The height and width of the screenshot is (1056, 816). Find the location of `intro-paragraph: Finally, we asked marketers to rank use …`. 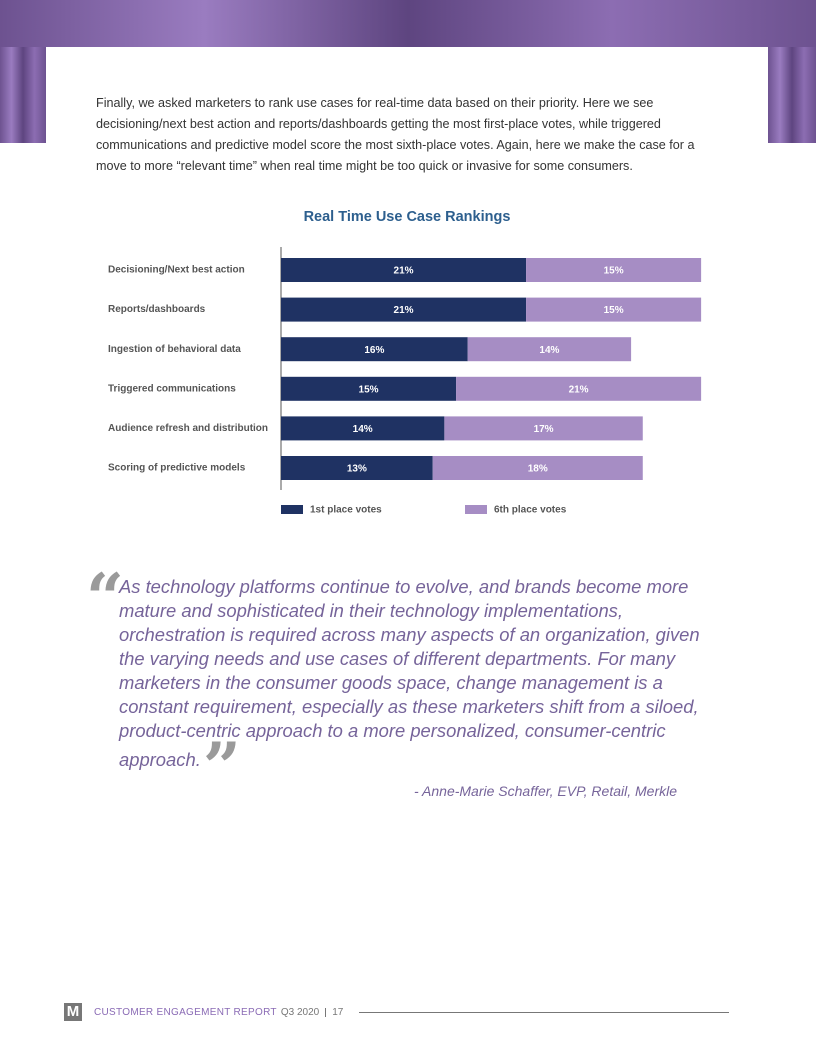

intro-paragraph: Finally, we asked marketers to rank use … is located at coordinates (395, 134).